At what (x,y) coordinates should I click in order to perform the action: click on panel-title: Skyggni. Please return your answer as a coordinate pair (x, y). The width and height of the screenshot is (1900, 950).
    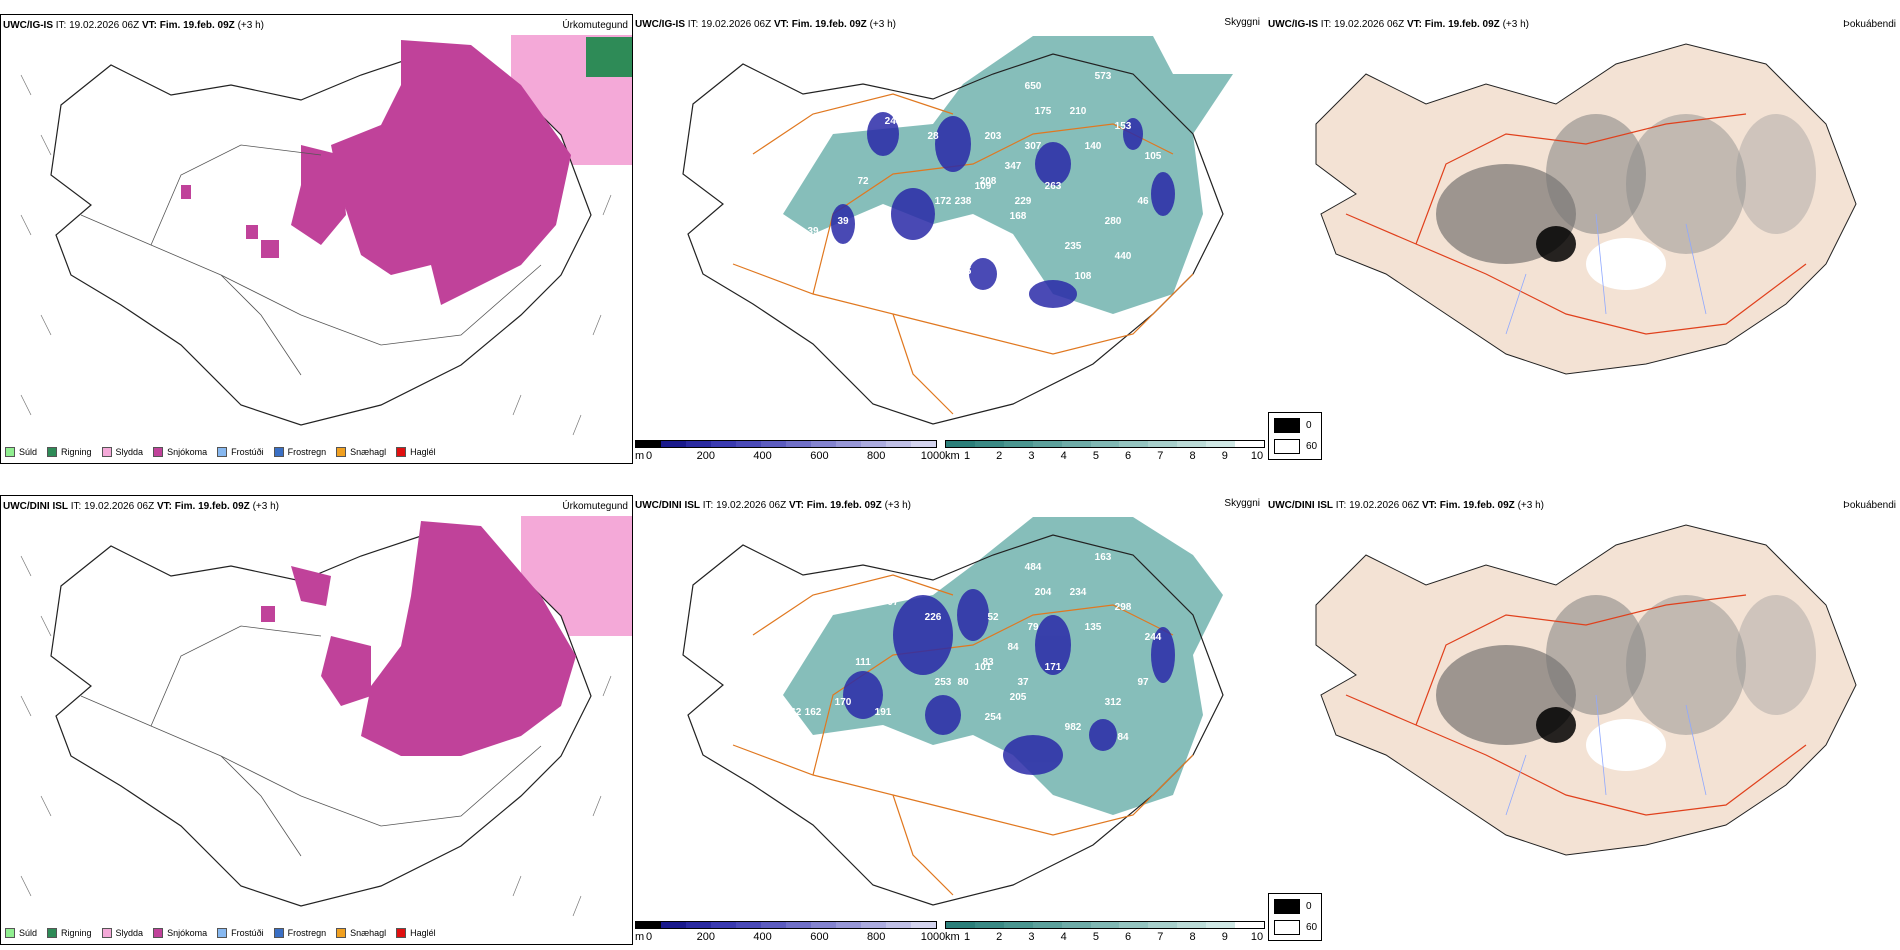
    Looking at the image, I should click on (1242, 22).